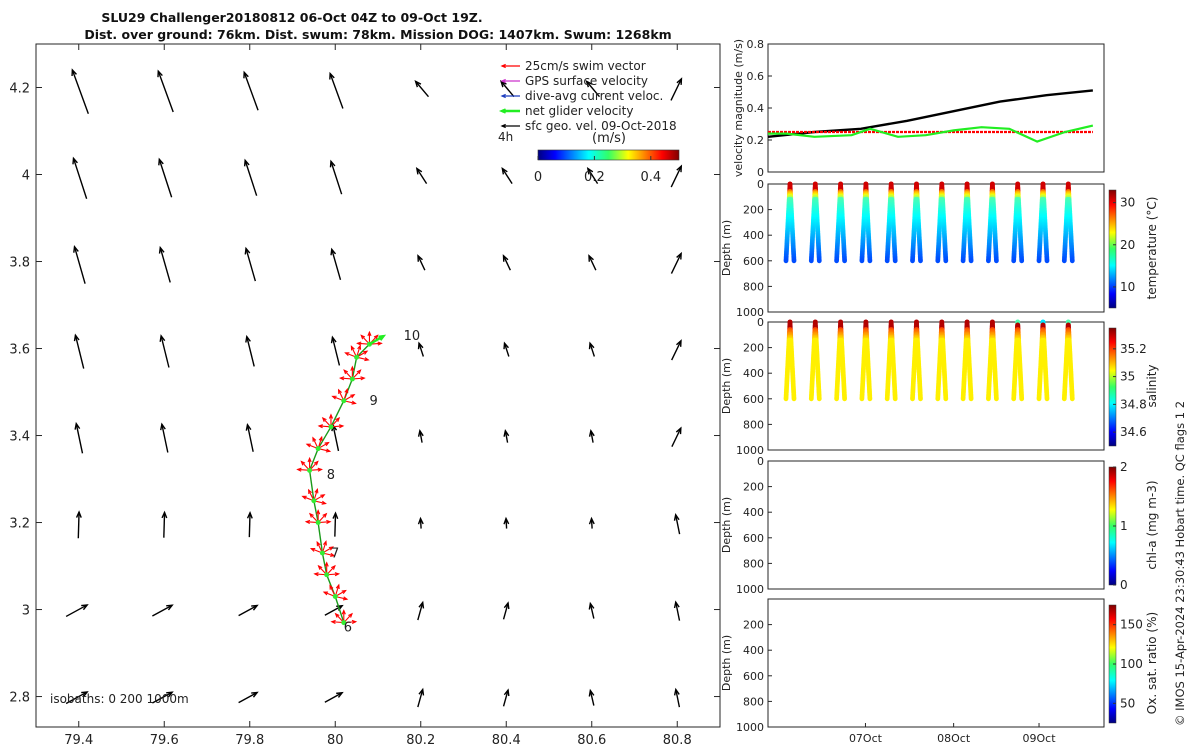 The height and width of the screenshot is (750, 1200). What do you see at coordinates (249, 740) in the screenshot?
I see `map-x-tick-label: 79.8` at bounding box center [249, 740].